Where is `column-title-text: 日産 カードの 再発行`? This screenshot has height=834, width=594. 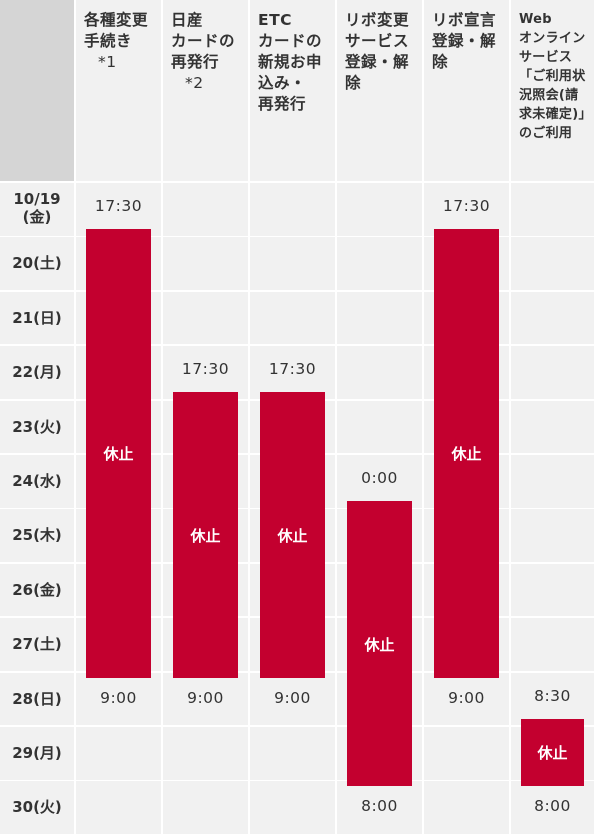 column-title-text: 日産 カードの 再発行 is located at coordinates (203, 41).